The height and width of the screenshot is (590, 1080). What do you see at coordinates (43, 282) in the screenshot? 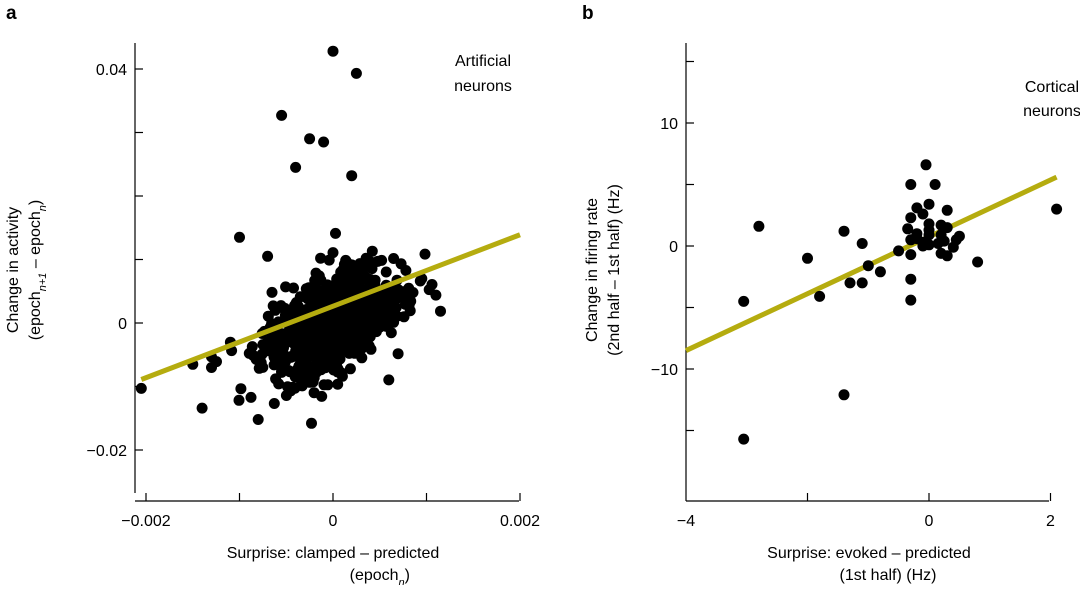
I see `panel-a-y-label-subscript1: n+1` at bounding box center [43, 282].